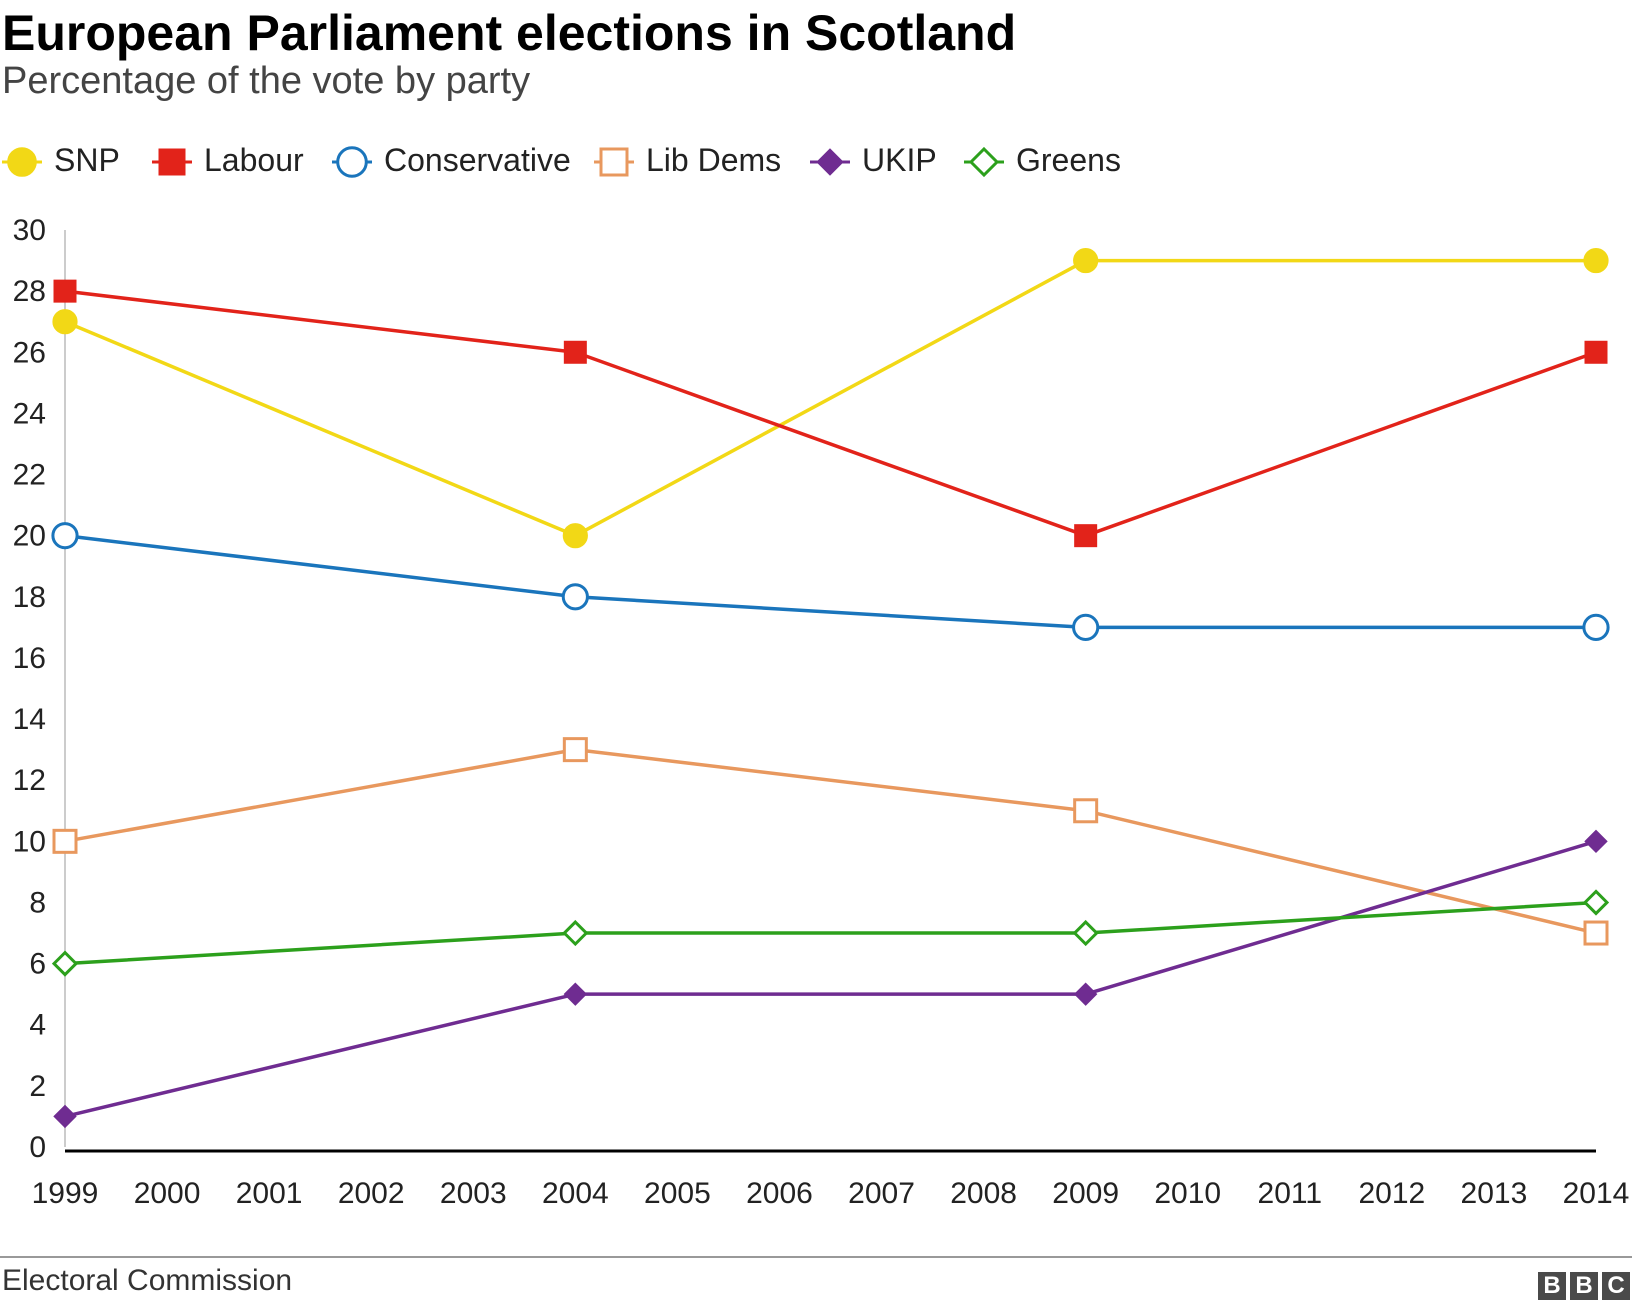  I want to click on x-tick-label: 2003, so click(473, 1191).